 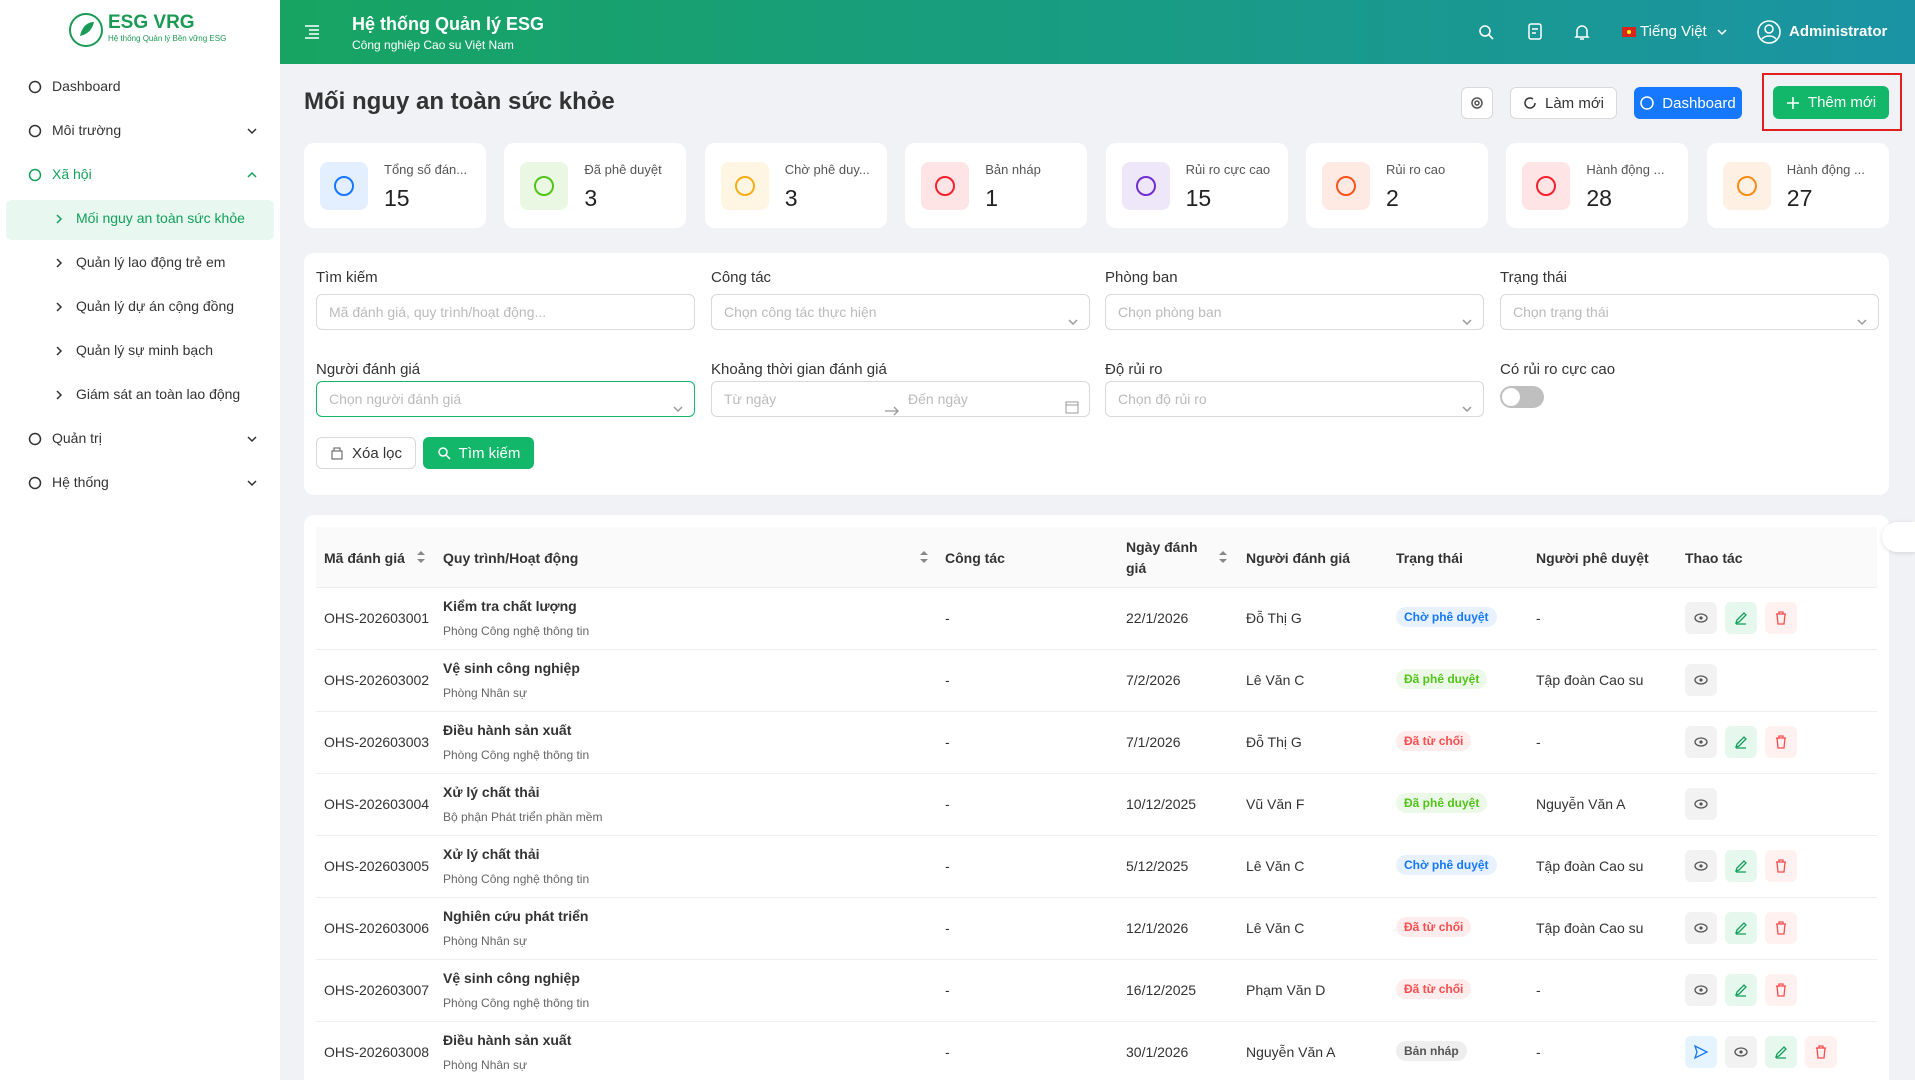 I want to click on row-assessor: Lê Văn C, so click(x=1275, y=680).